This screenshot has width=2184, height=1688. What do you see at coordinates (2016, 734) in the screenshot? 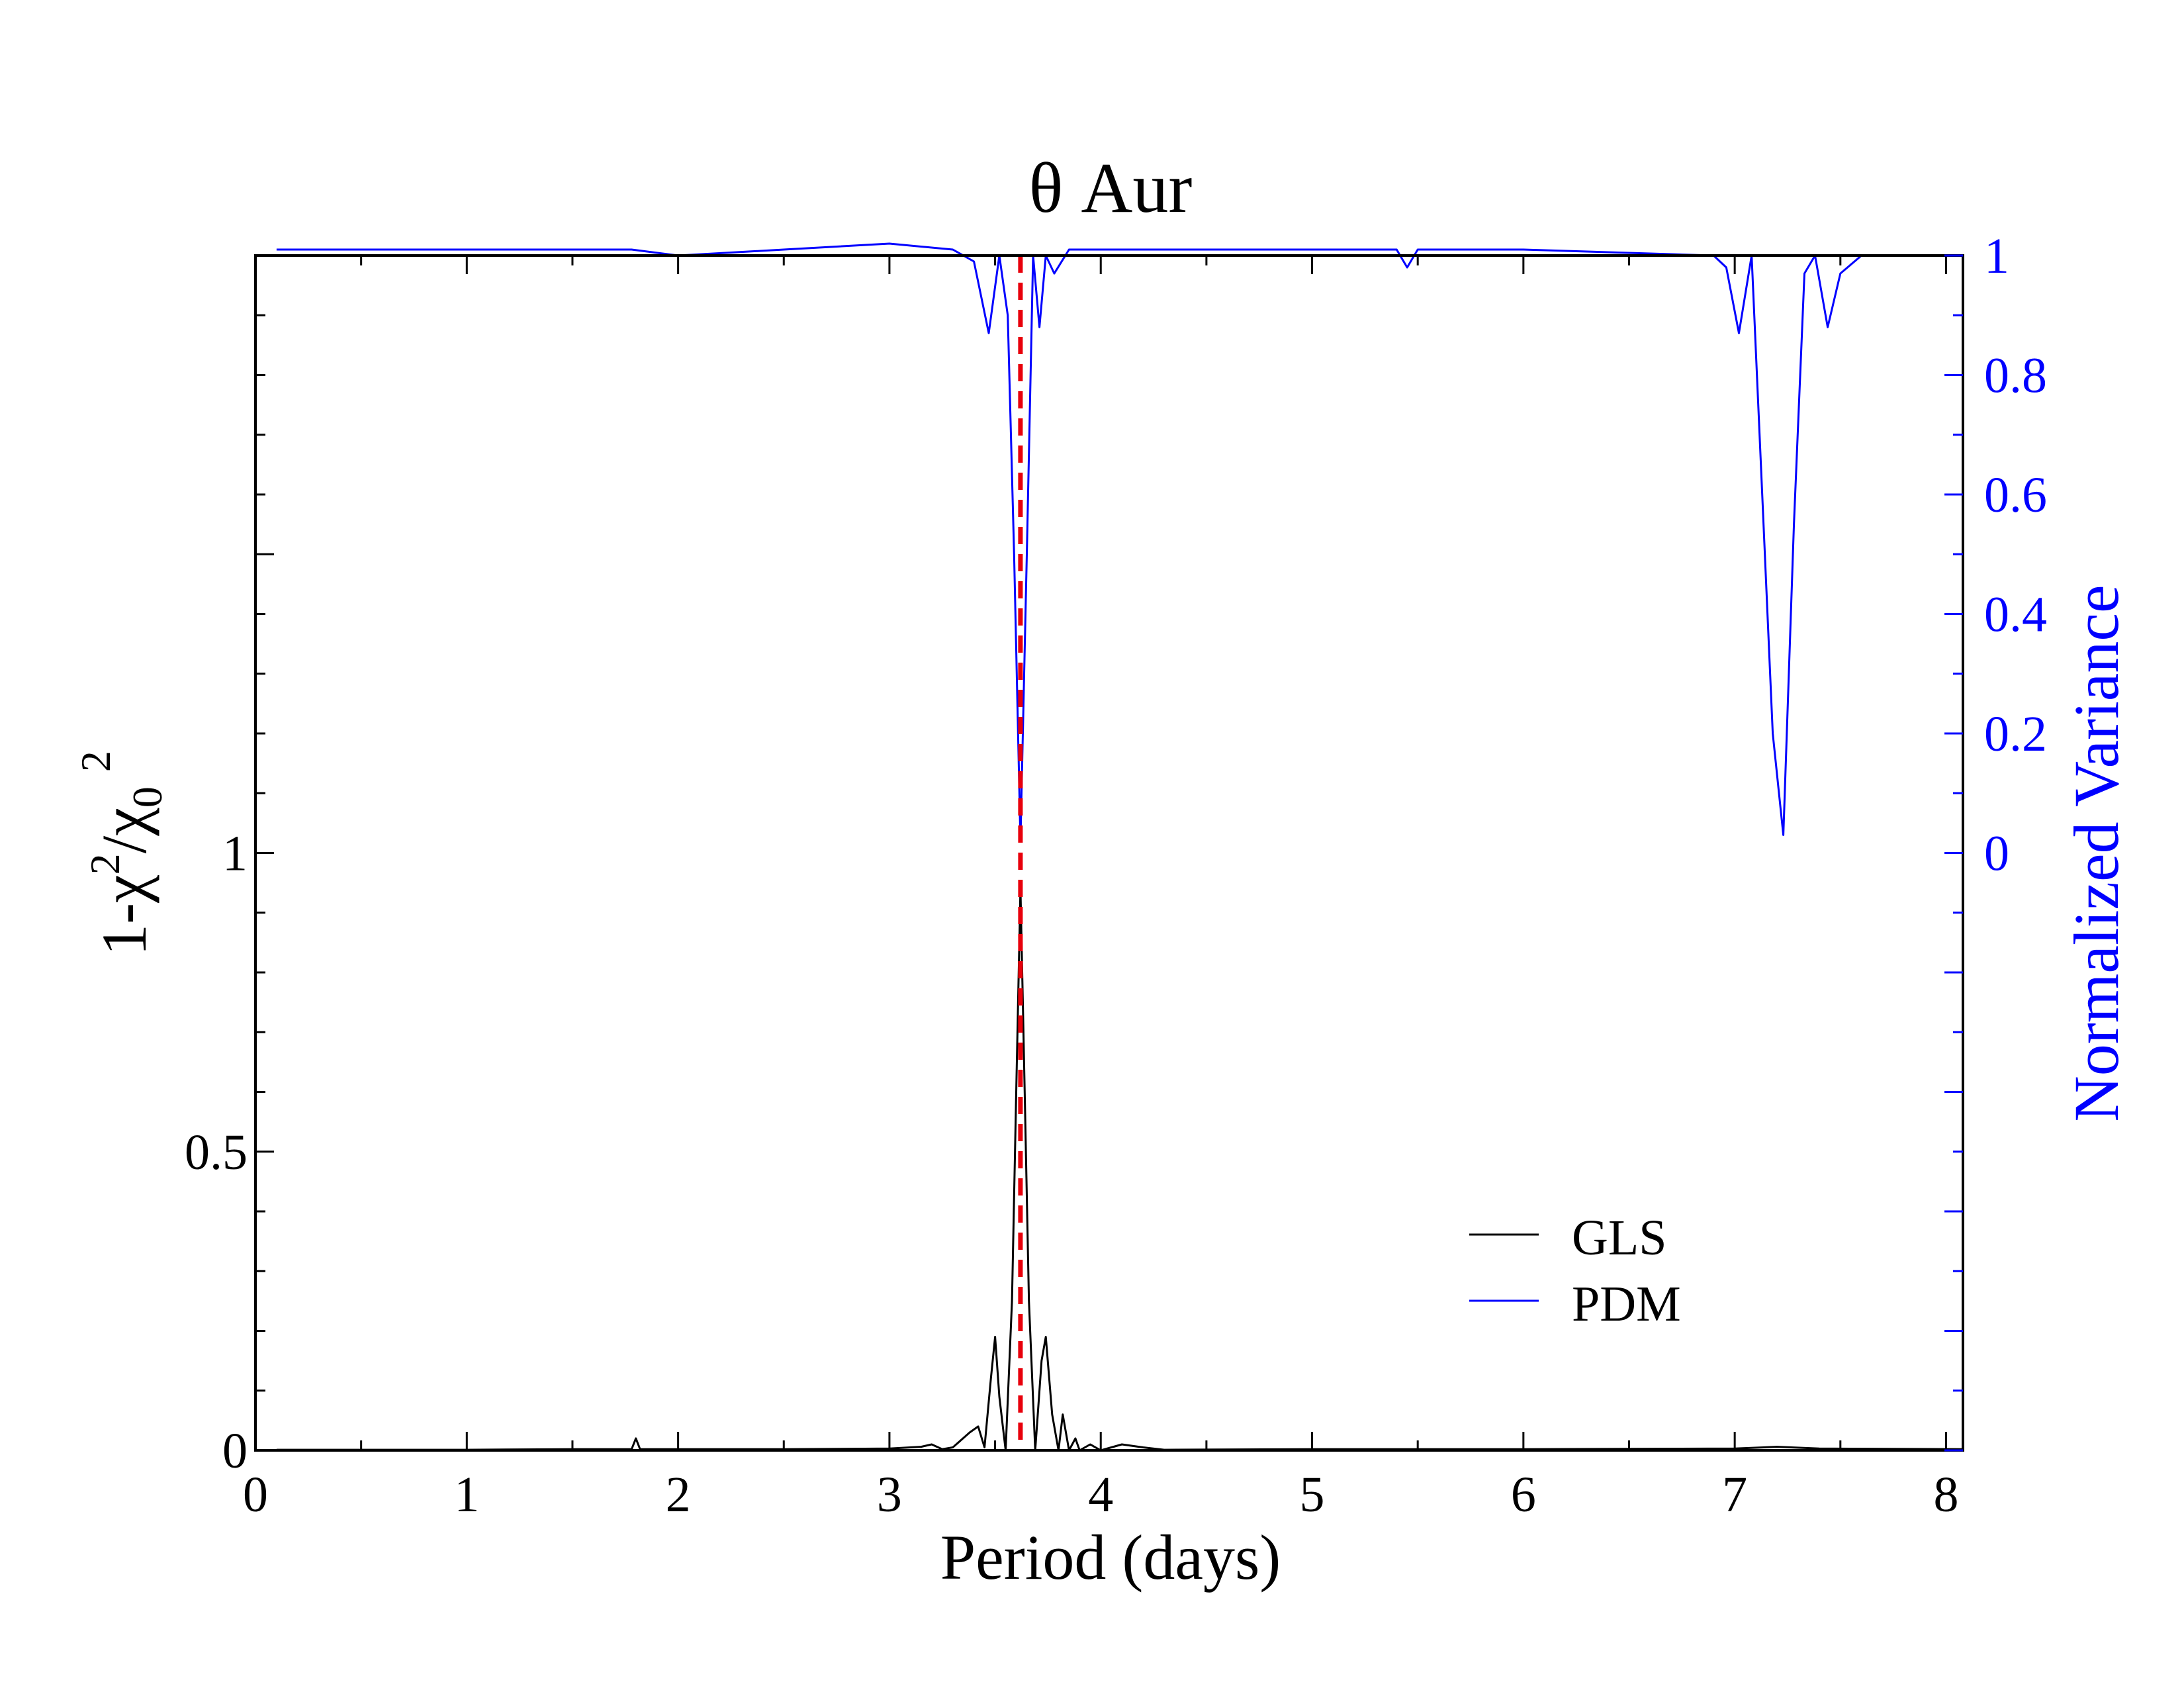
I see `y-right-tick-label: 0.2` at bounding box center [2016, 734].